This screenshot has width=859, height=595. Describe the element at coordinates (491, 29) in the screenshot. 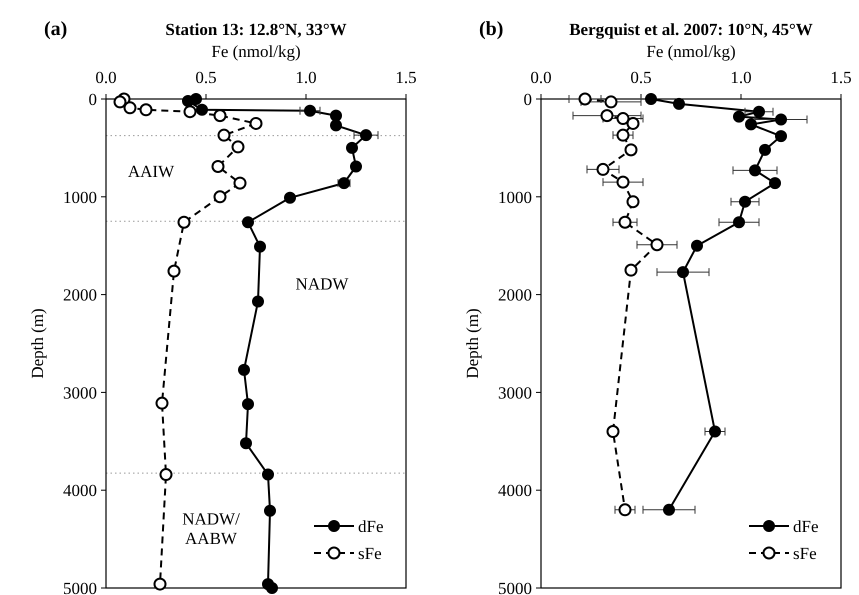

I see `text: (b)` at that location.